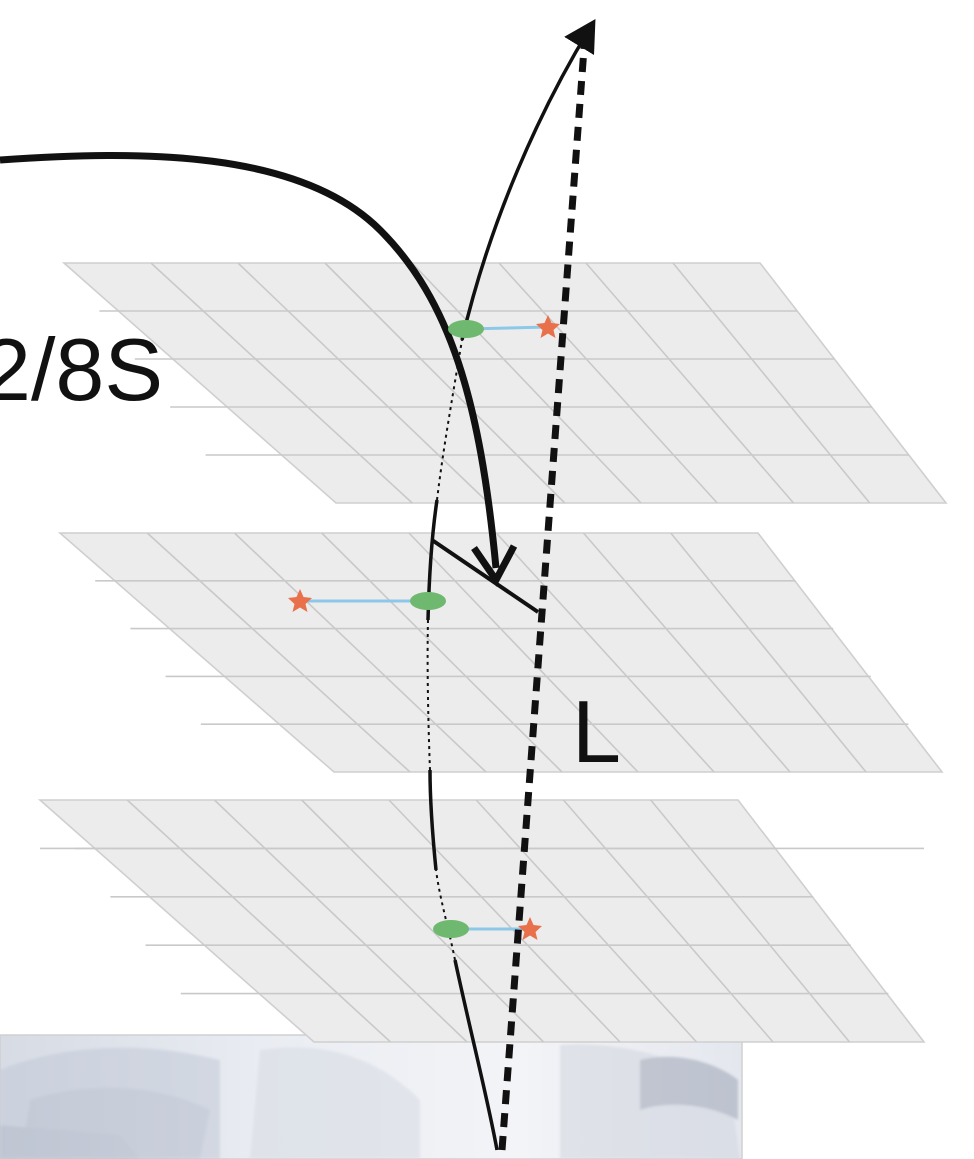 The width and height of the screenshot is (974, 1159). Describe the element at coordinates (447, 629) in the screenshot. I see `hit-markers` at that location.